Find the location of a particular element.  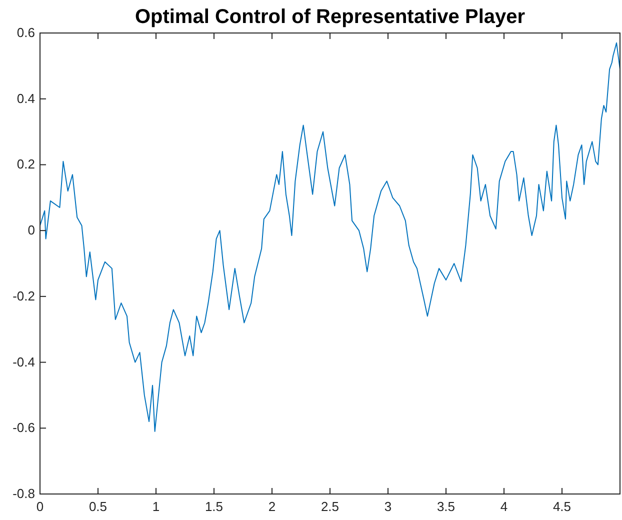

x-tick-label: 2.5 is located at coordinates (330, 506).